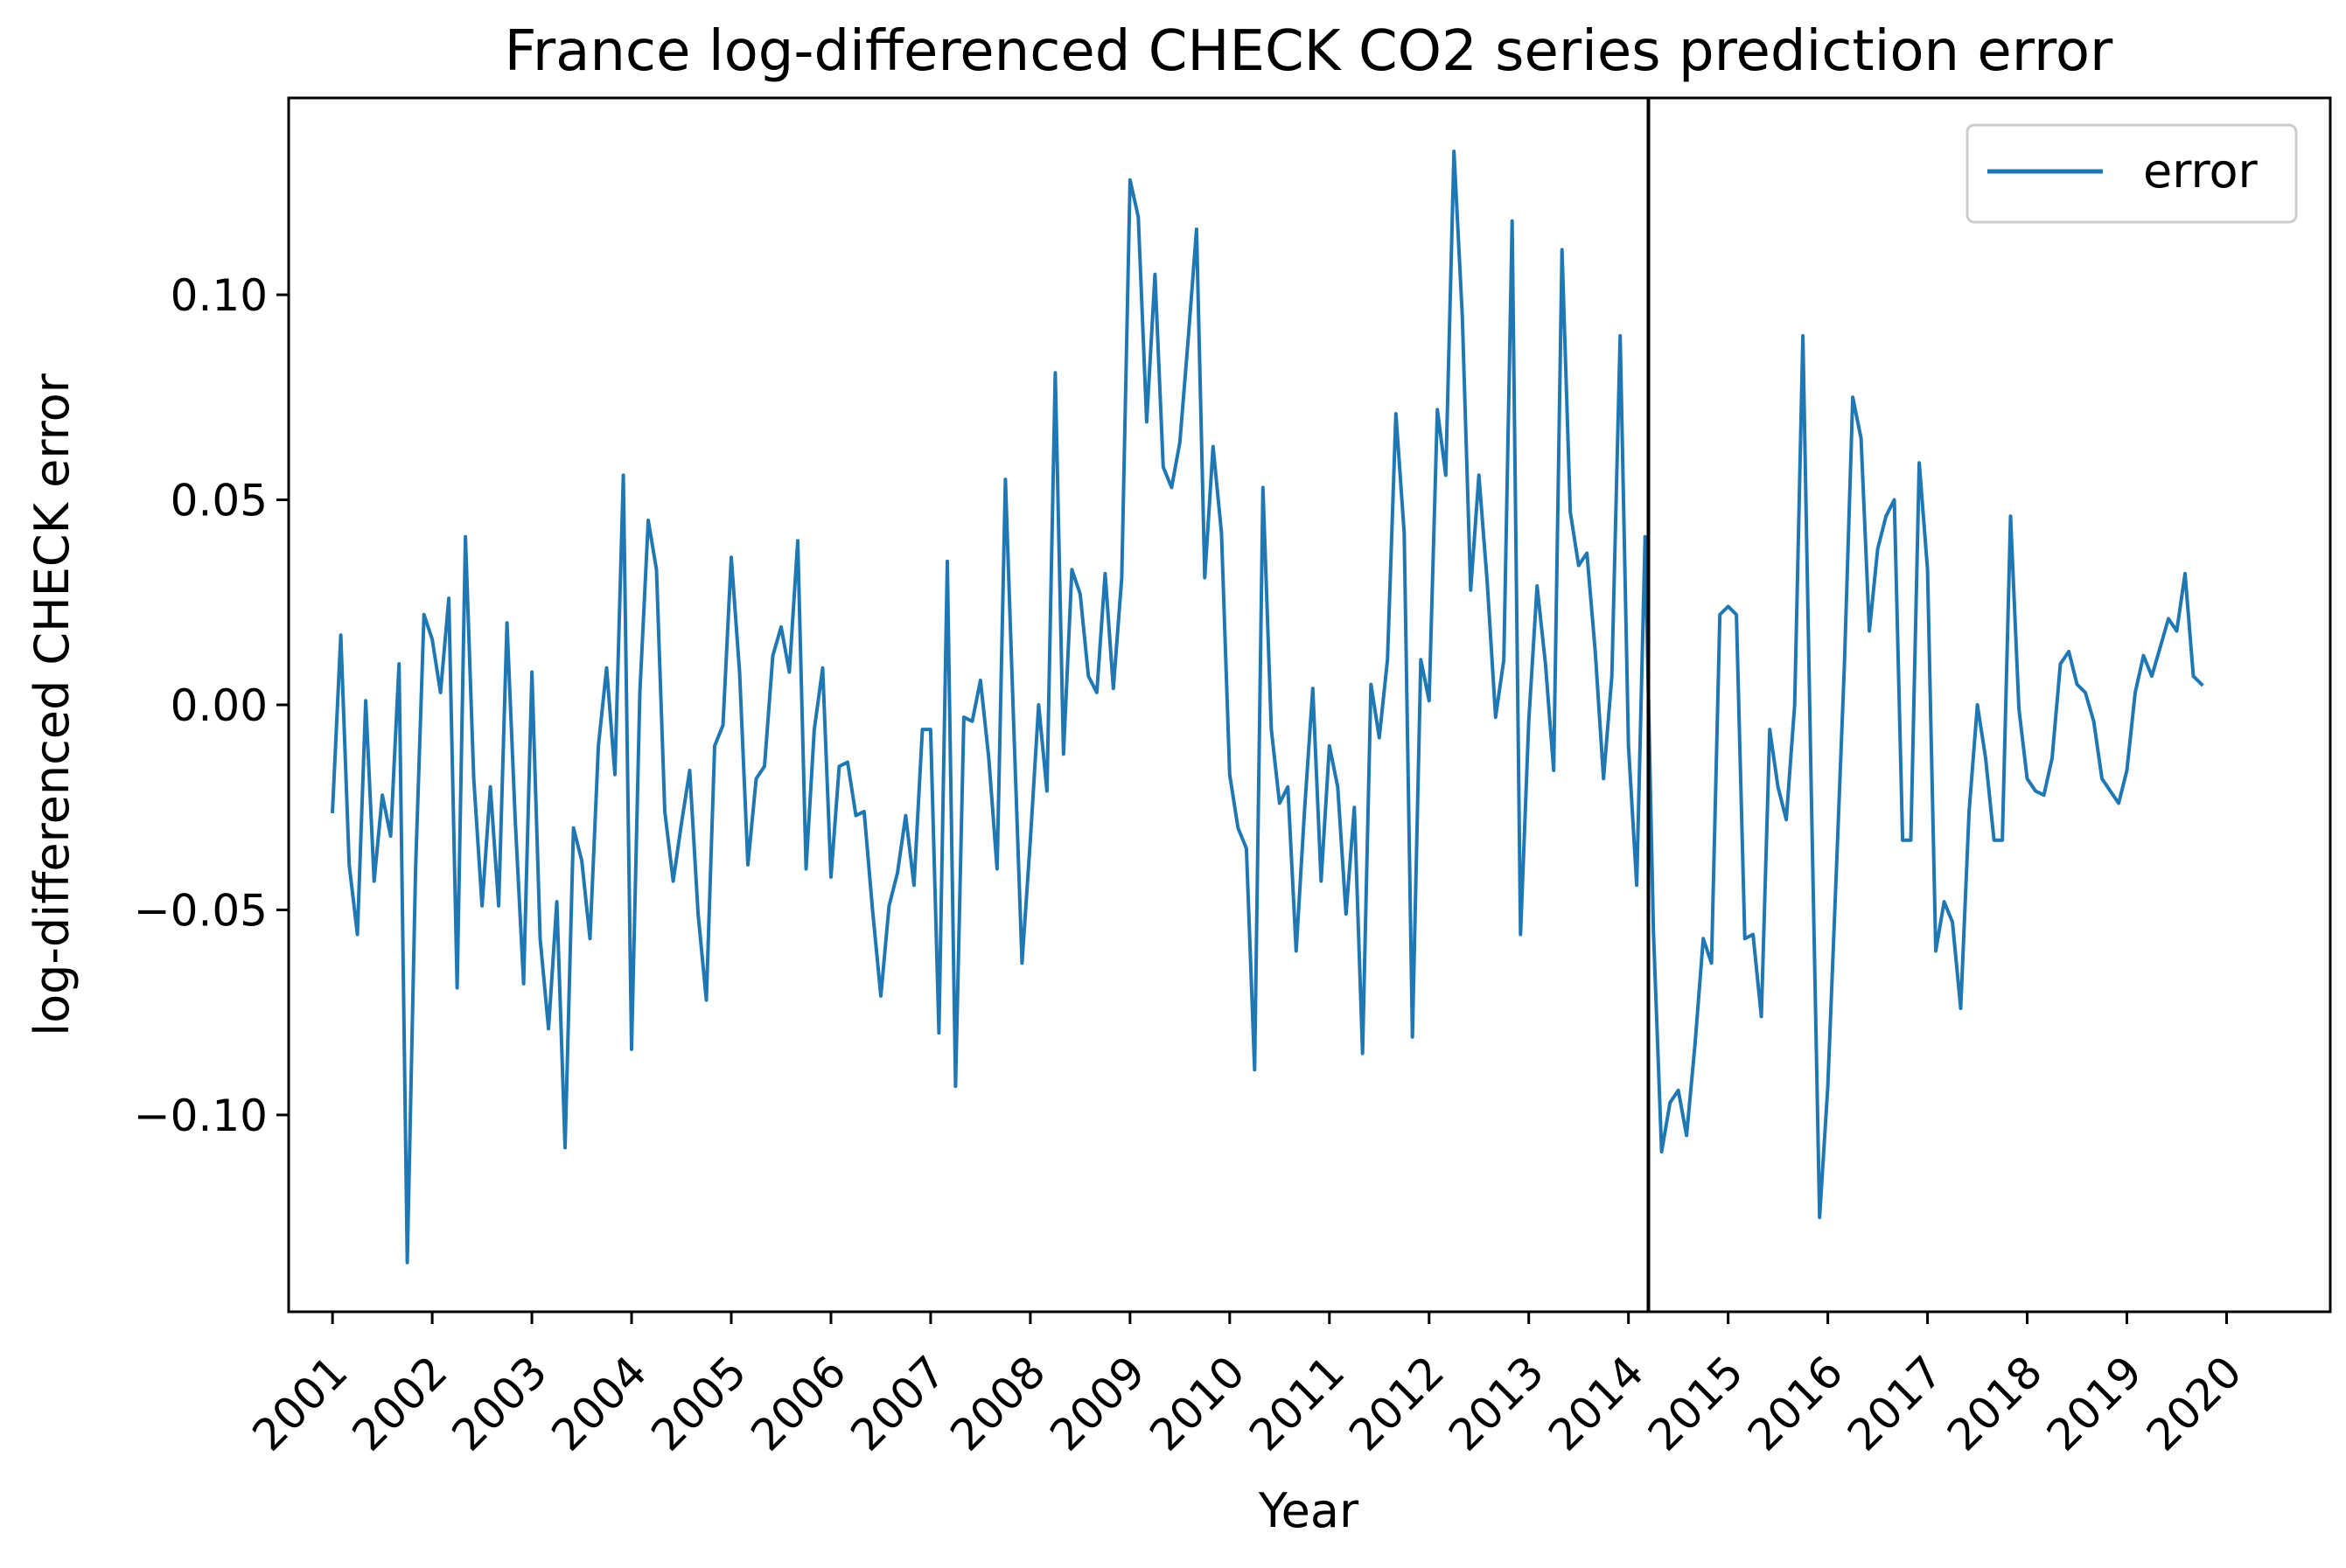 The image size is (2346, 1568). Describe the element at coordinates (201, 1116) in the screenshot. I see `y-tick-label: −0.10` at that location.